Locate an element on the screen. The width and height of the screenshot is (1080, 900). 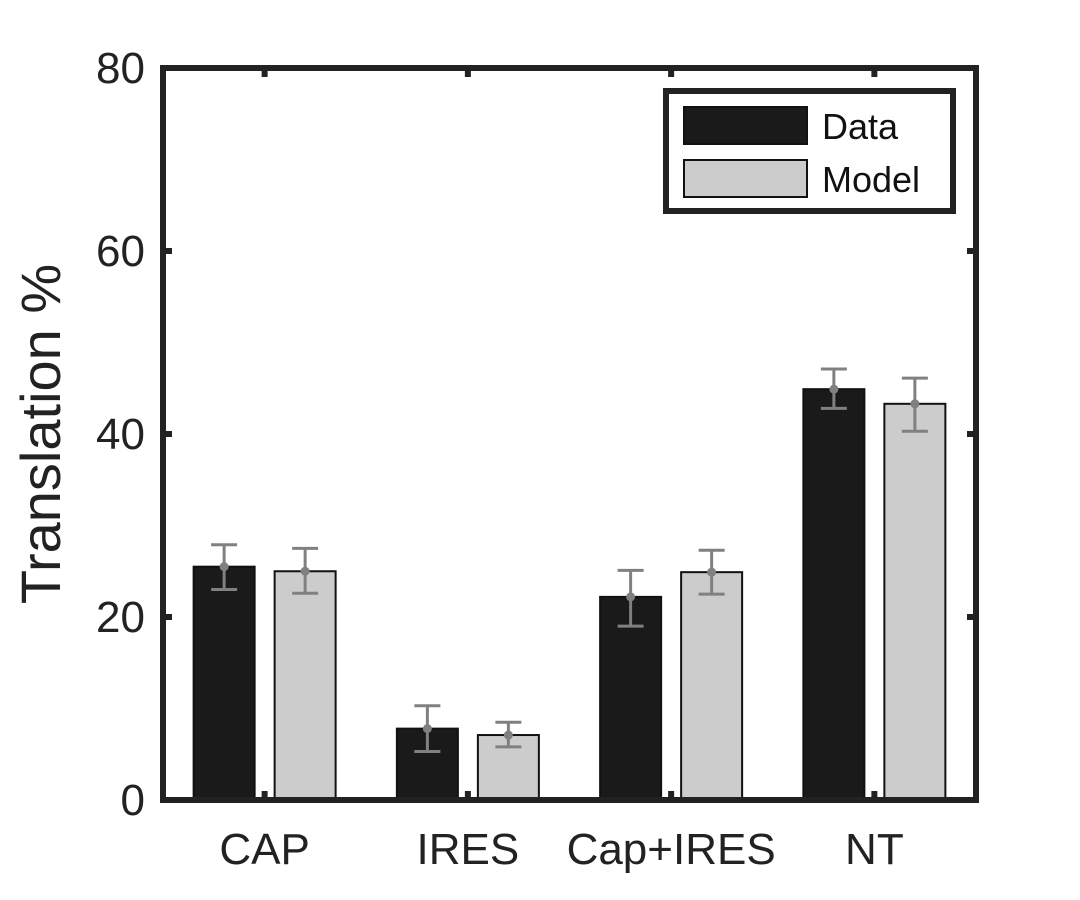
bar-data-cap-ires is located at coordinates (631, 698).